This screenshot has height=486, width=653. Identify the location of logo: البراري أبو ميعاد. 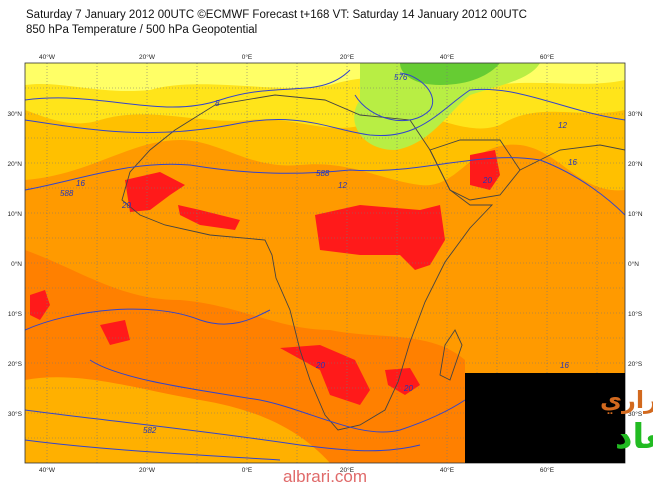
(559, 418).